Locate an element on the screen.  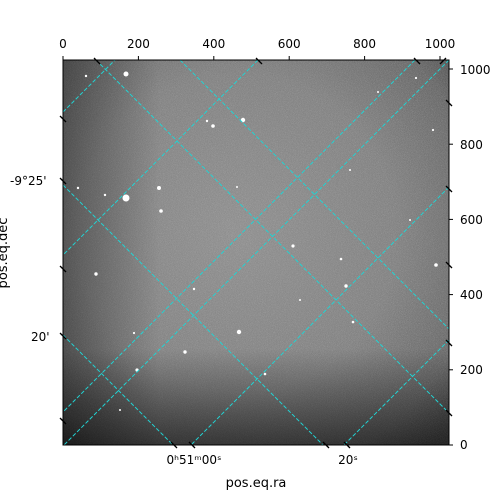
top-tick-label: 1000 is located at coordinates (440, 44).